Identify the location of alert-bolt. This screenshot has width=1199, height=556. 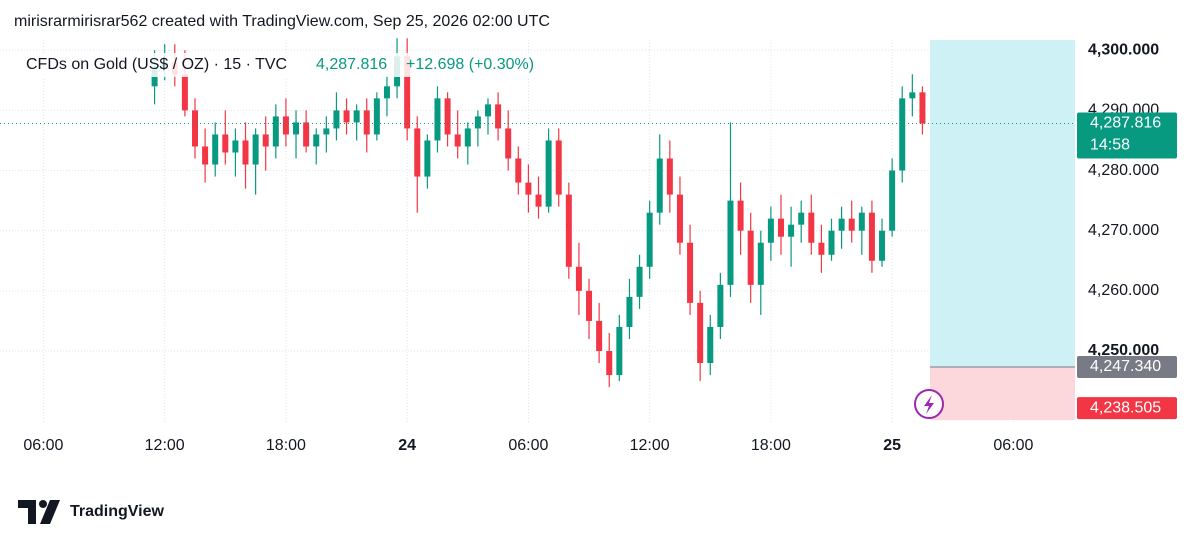
(929, 404).